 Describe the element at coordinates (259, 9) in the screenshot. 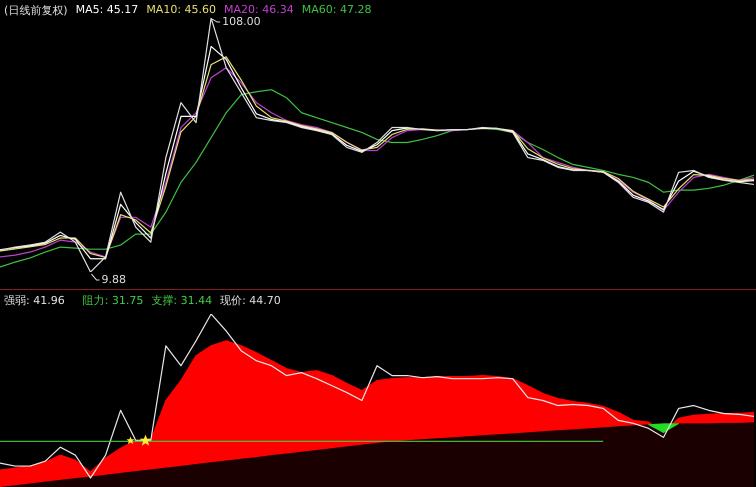

I see `text: MA20: 46.34` at that location.